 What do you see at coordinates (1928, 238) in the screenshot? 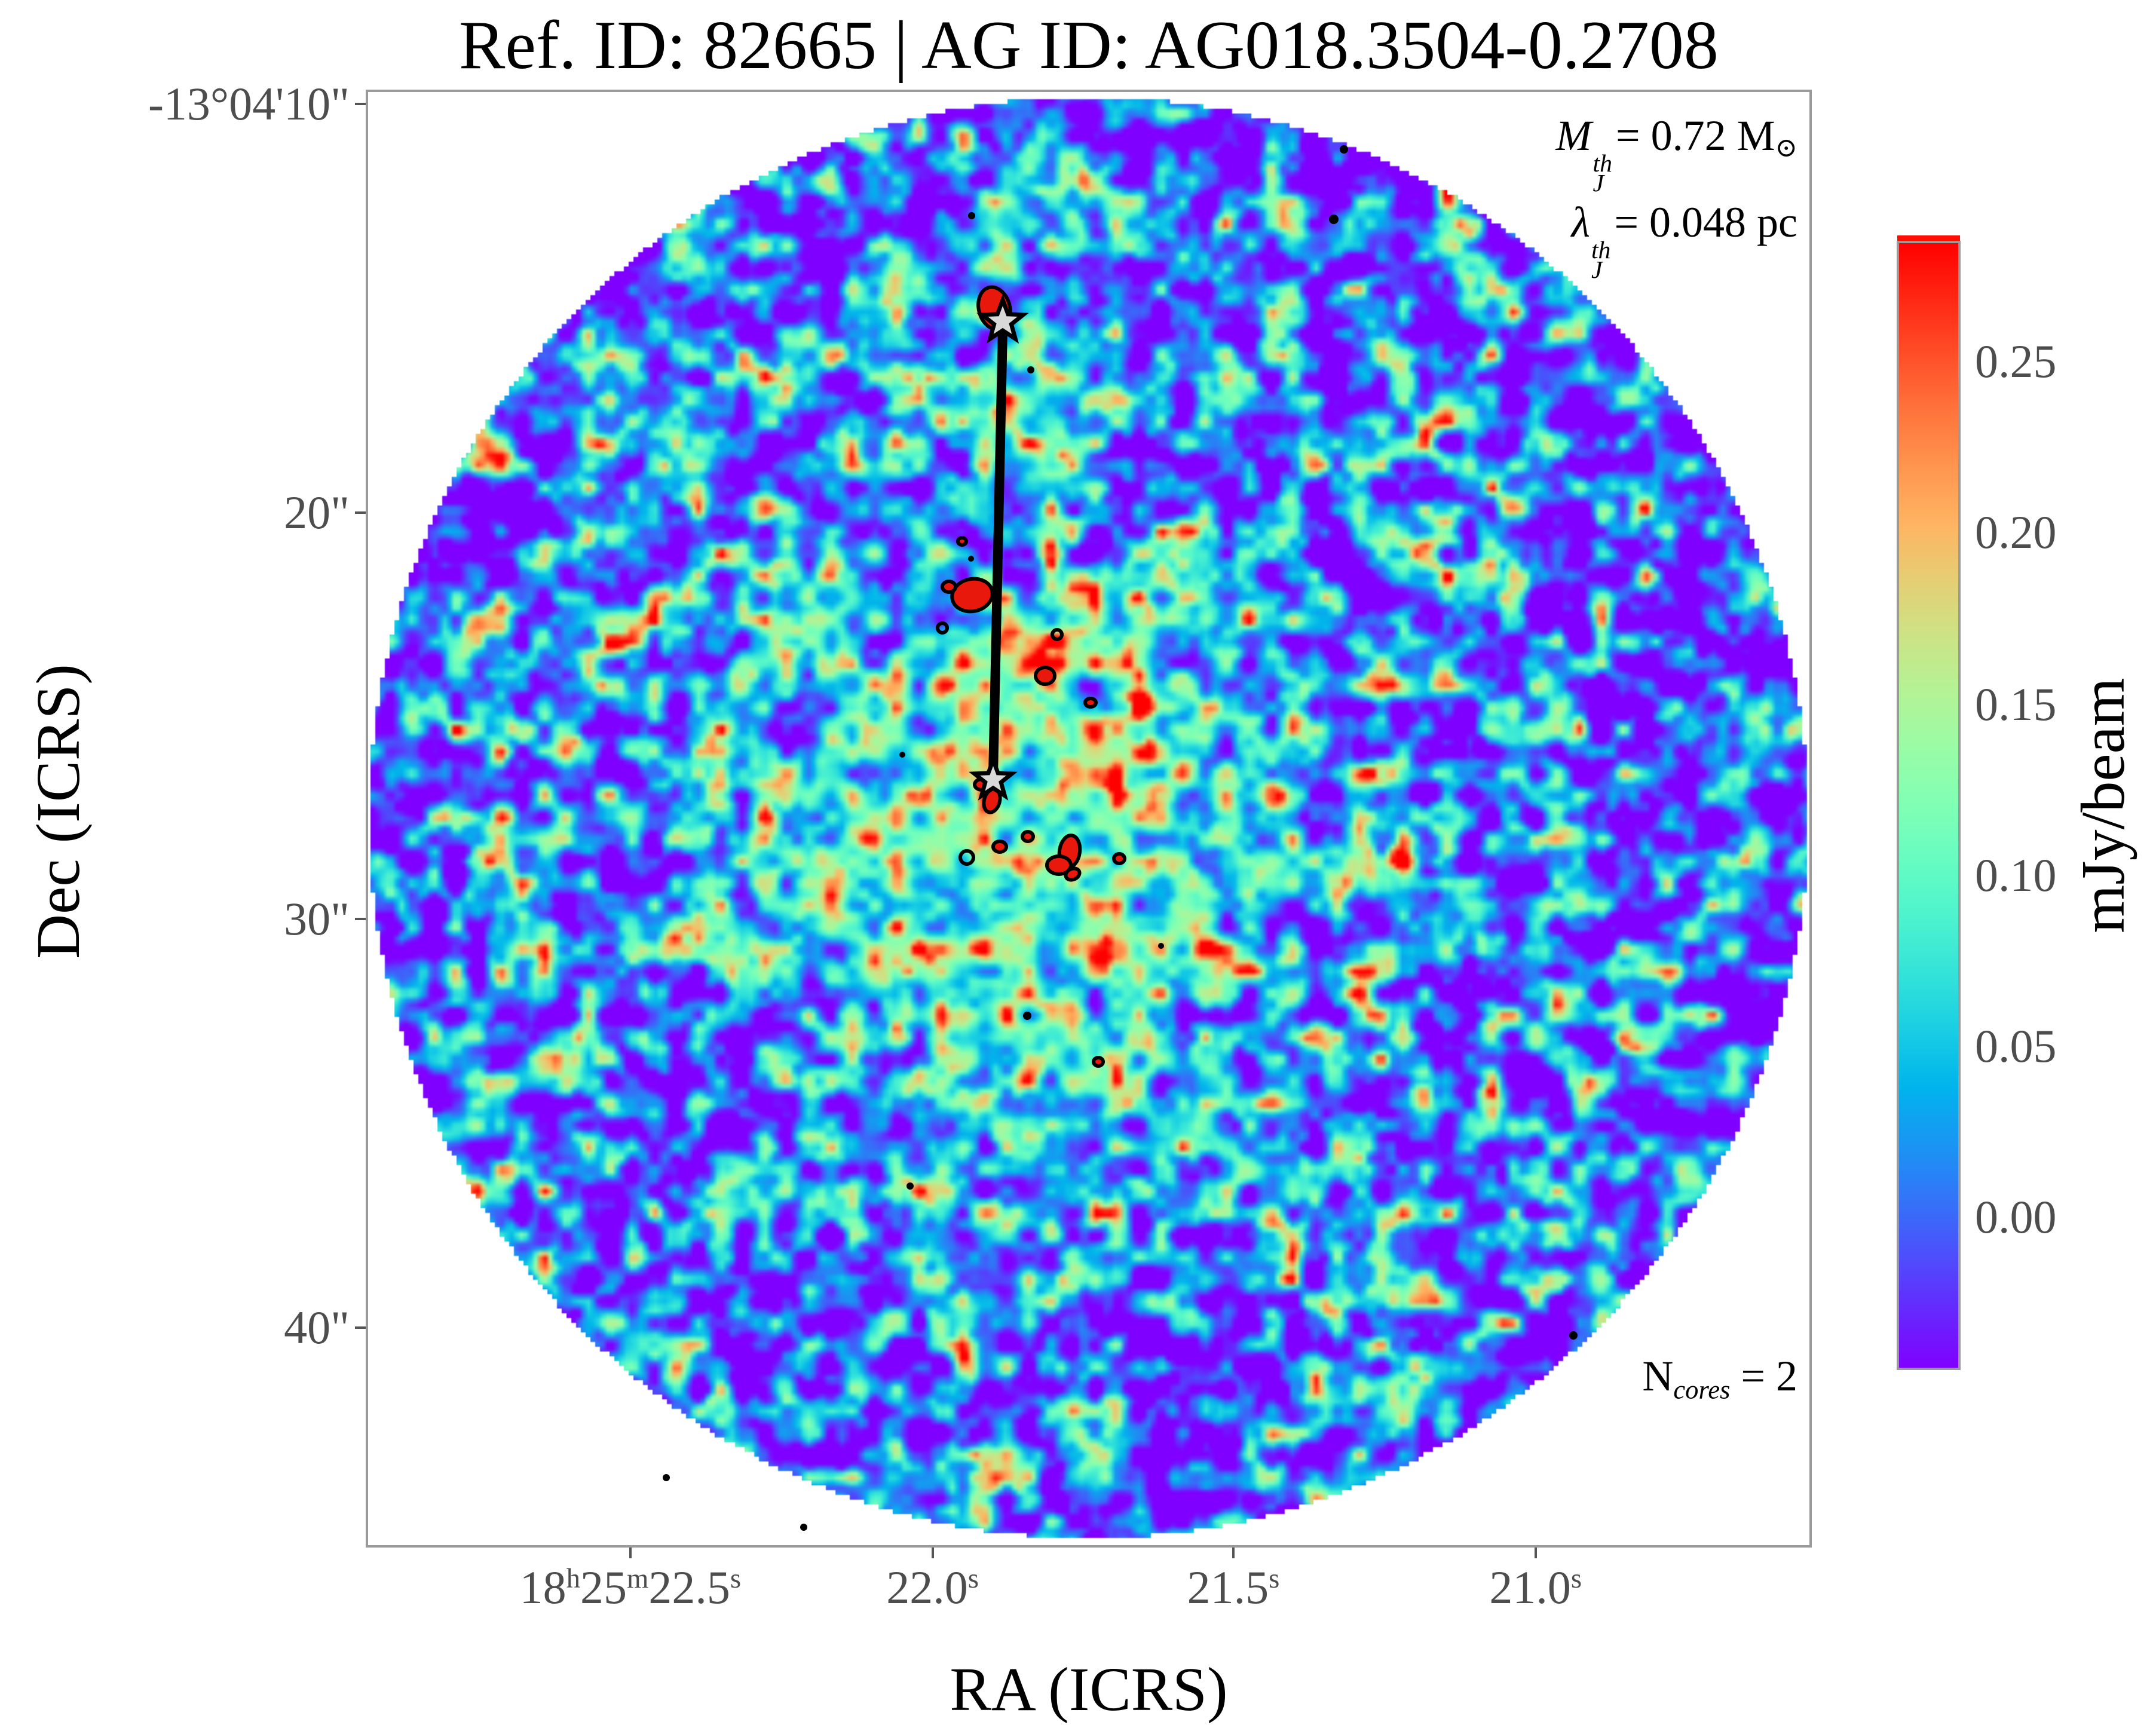
I see `colorbar-over-cap` at bounding box center [1928, 238].